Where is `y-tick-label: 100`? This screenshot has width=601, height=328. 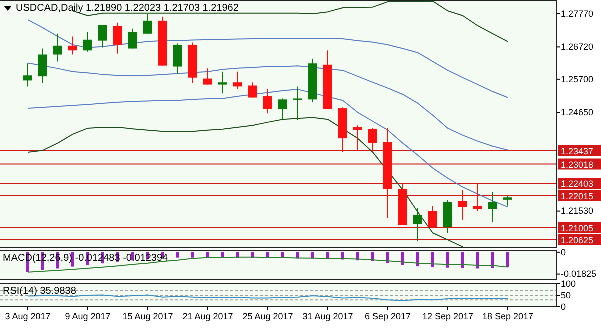 y-tick-label: 100 is located at coordinates (568, 283).